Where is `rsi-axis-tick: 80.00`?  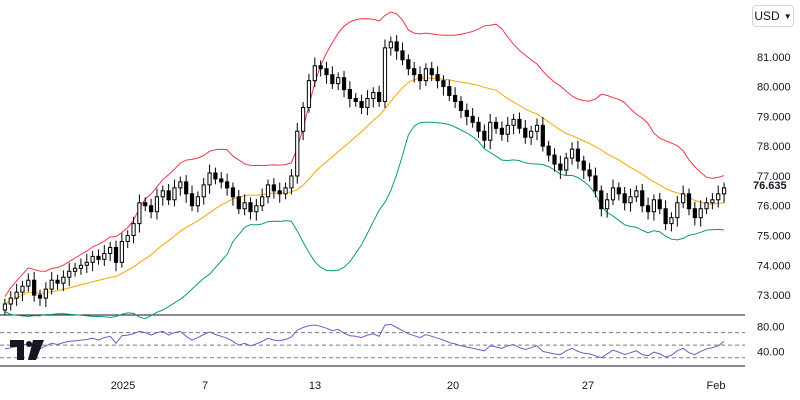 rsi-axis-tick: 80.00 is located at coordinates (771, 327).